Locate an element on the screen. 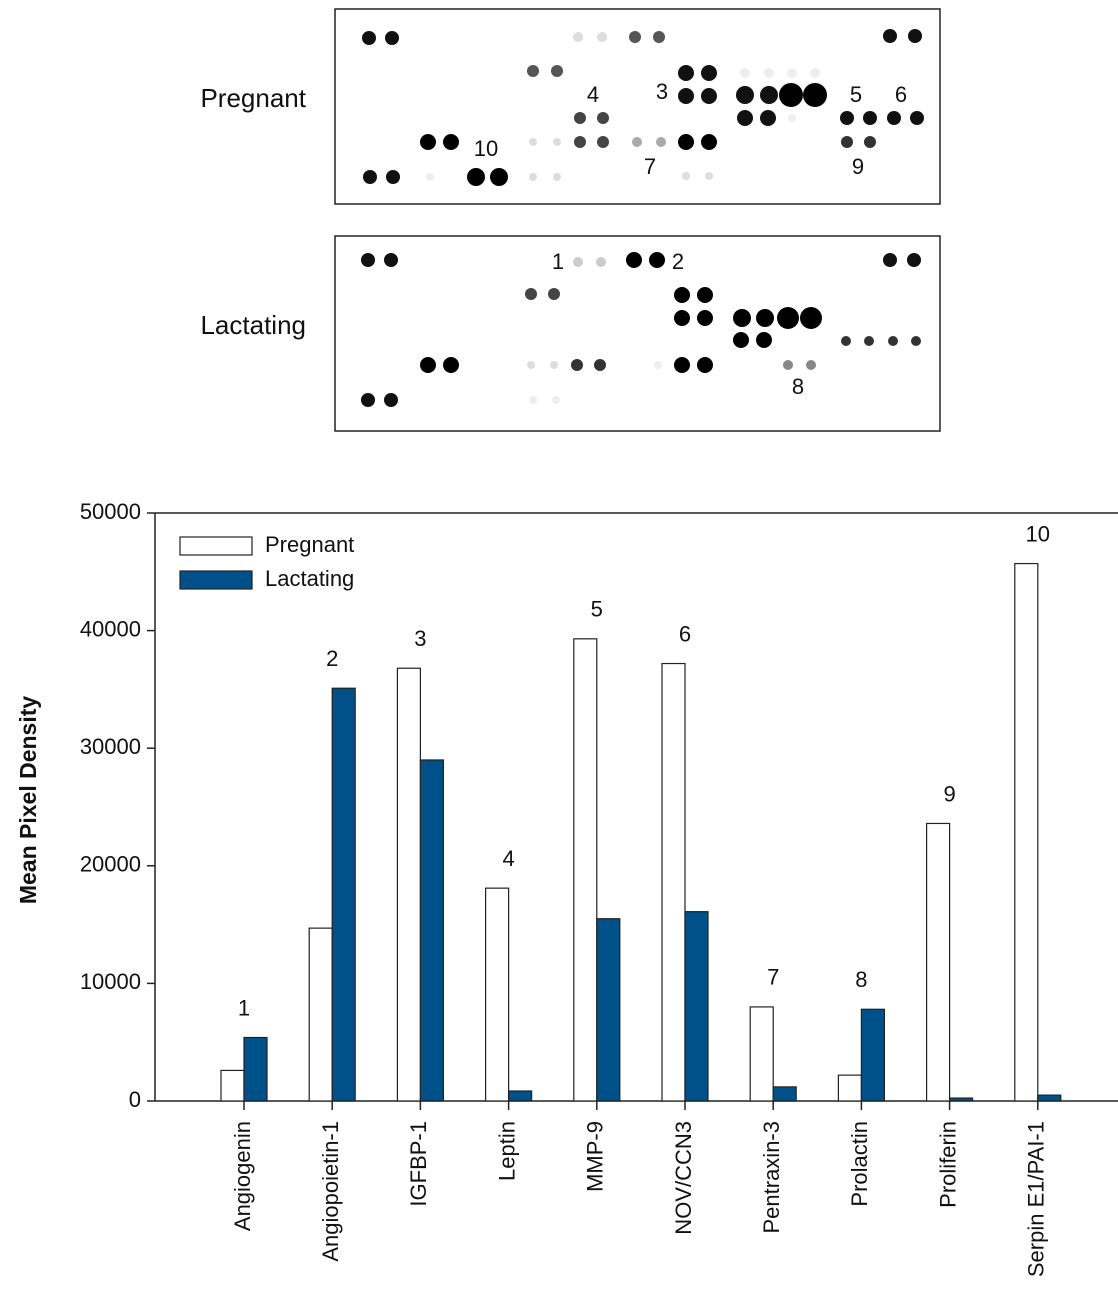 Image resolution: width=1118 pixels, height=1289 pixels. blot-label: Pregnant is located at coordinates (253, 98).